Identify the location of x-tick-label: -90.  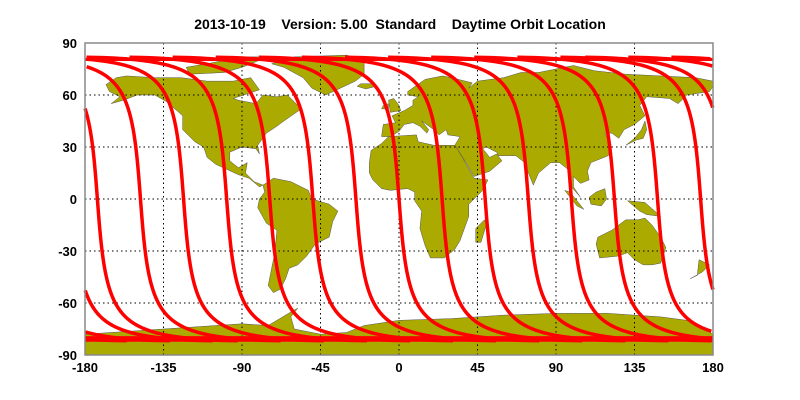
(242, 367).